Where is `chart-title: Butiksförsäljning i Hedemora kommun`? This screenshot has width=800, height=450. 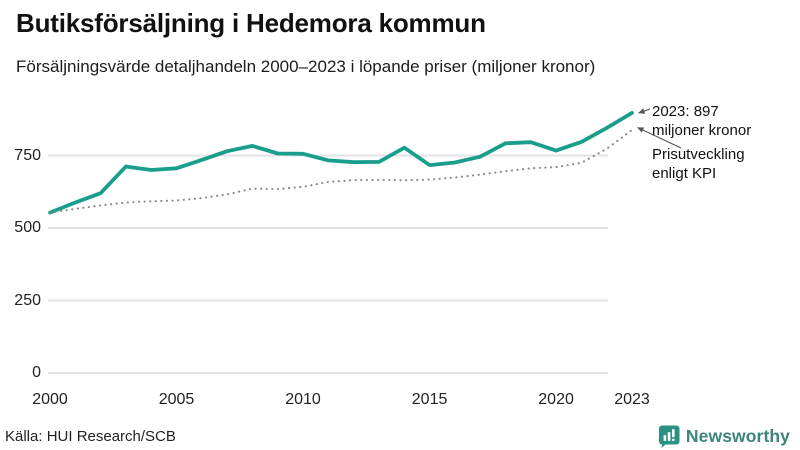 chart-title: Butiksförsäljning i Hedemora kommun is located at coordinates (251, 23).